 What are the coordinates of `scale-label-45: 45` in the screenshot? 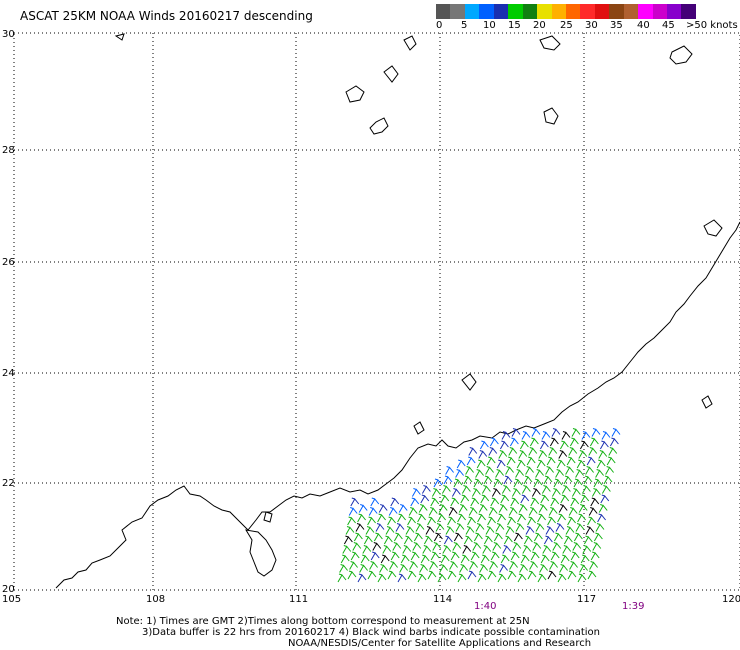 It's located at (668, 25).